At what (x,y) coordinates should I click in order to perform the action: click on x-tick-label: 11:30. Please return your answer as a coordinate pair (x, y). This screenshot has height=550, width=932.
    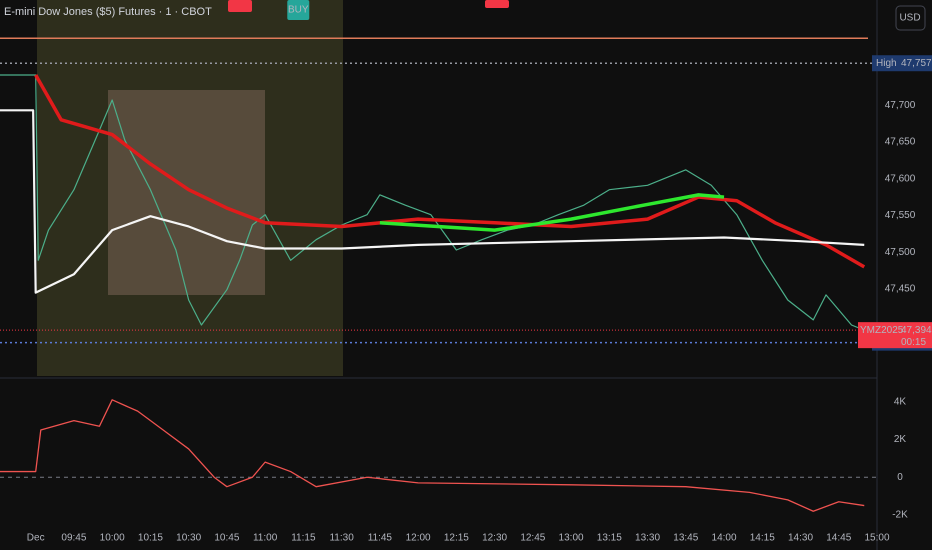
    Looking at the image, I should click on (341, 538).